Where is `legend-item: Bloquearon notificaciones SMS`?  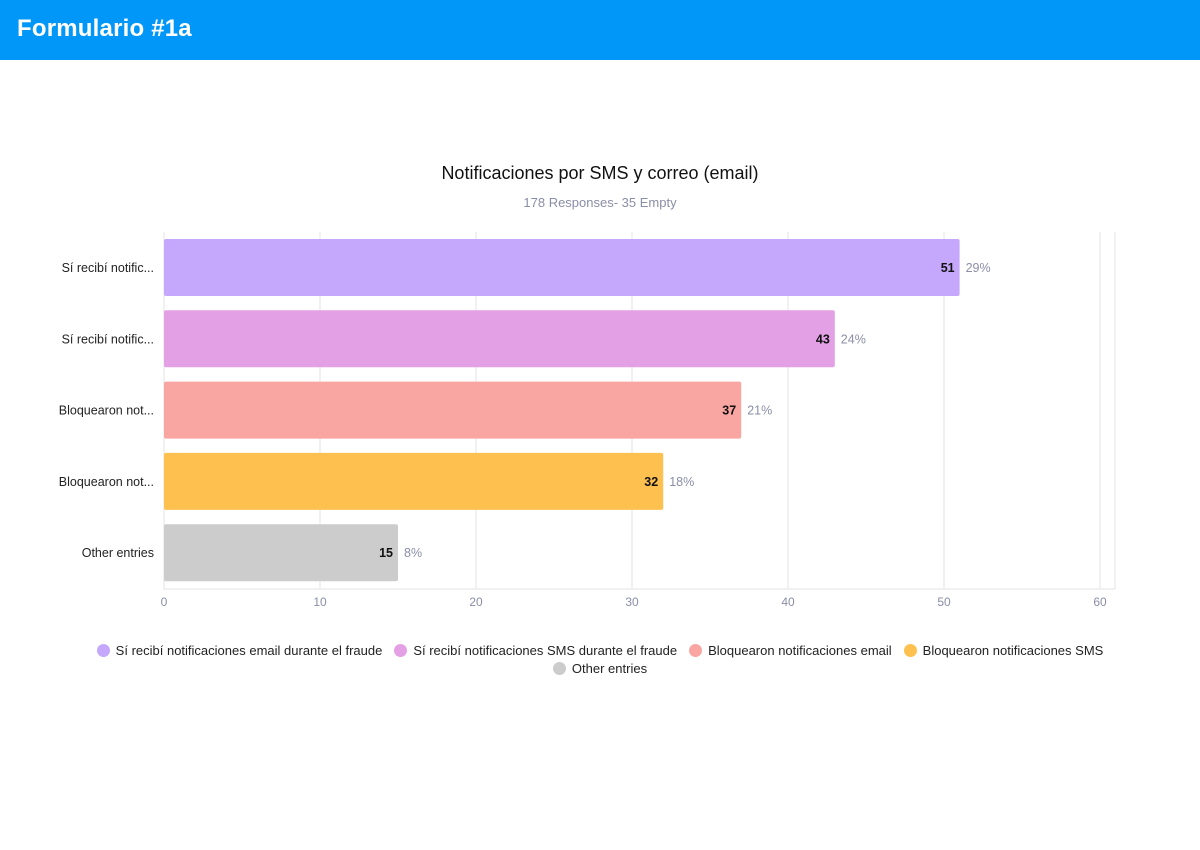
legend-item: Bloquearon notificaciones SMS is located at coordinates (1003, 650).